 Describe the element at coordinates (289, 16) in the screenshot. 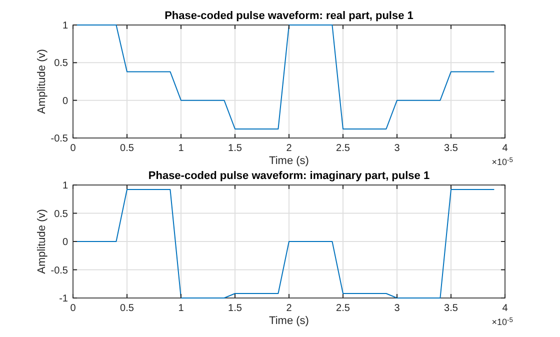

I see `chart-title: Phase-coded pulse waveform: real part, pulse 1` at that location.